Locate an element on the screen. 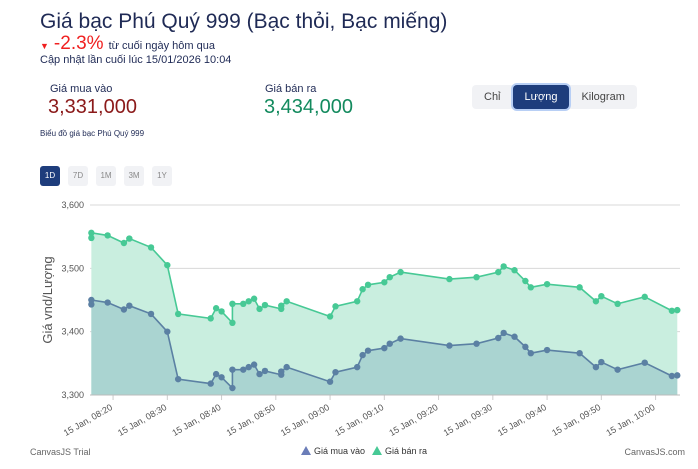 The height and width of the screenshot is (469, 698). buy-label: Giá mua vào is located at coordinates (81, 89).